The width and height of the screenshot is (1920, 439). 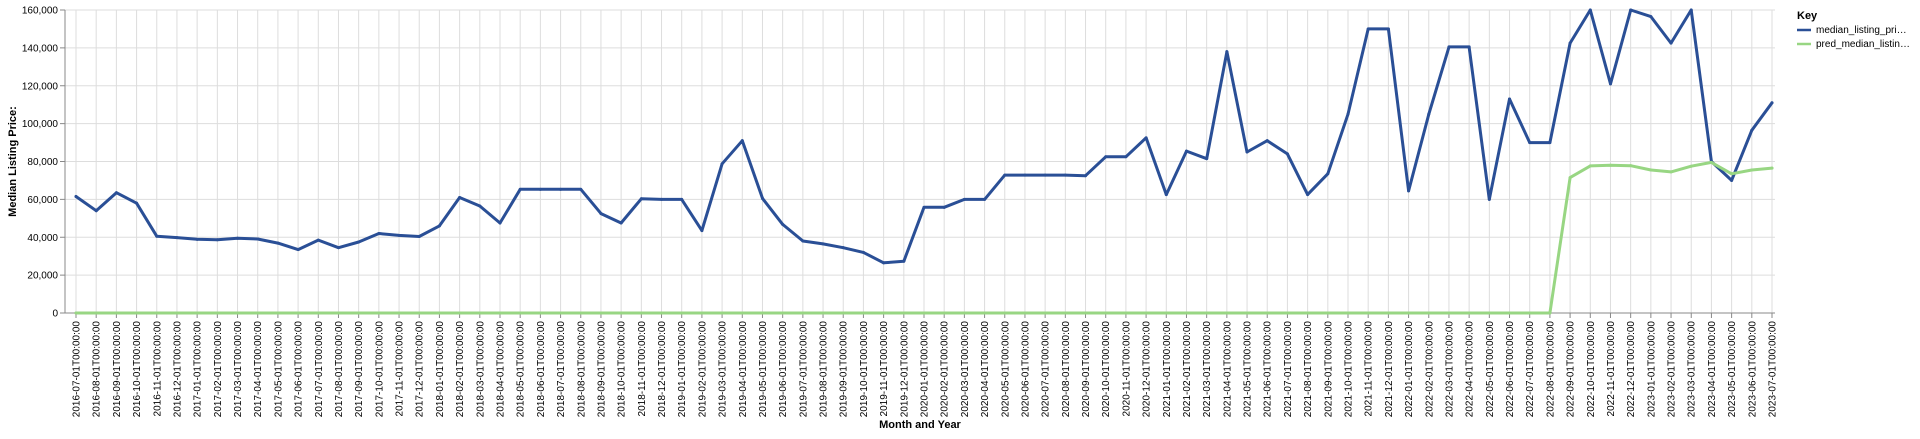 I want to click on x-tick-label: 2019-08-01T00:00:00, so click(x=824, y=369).